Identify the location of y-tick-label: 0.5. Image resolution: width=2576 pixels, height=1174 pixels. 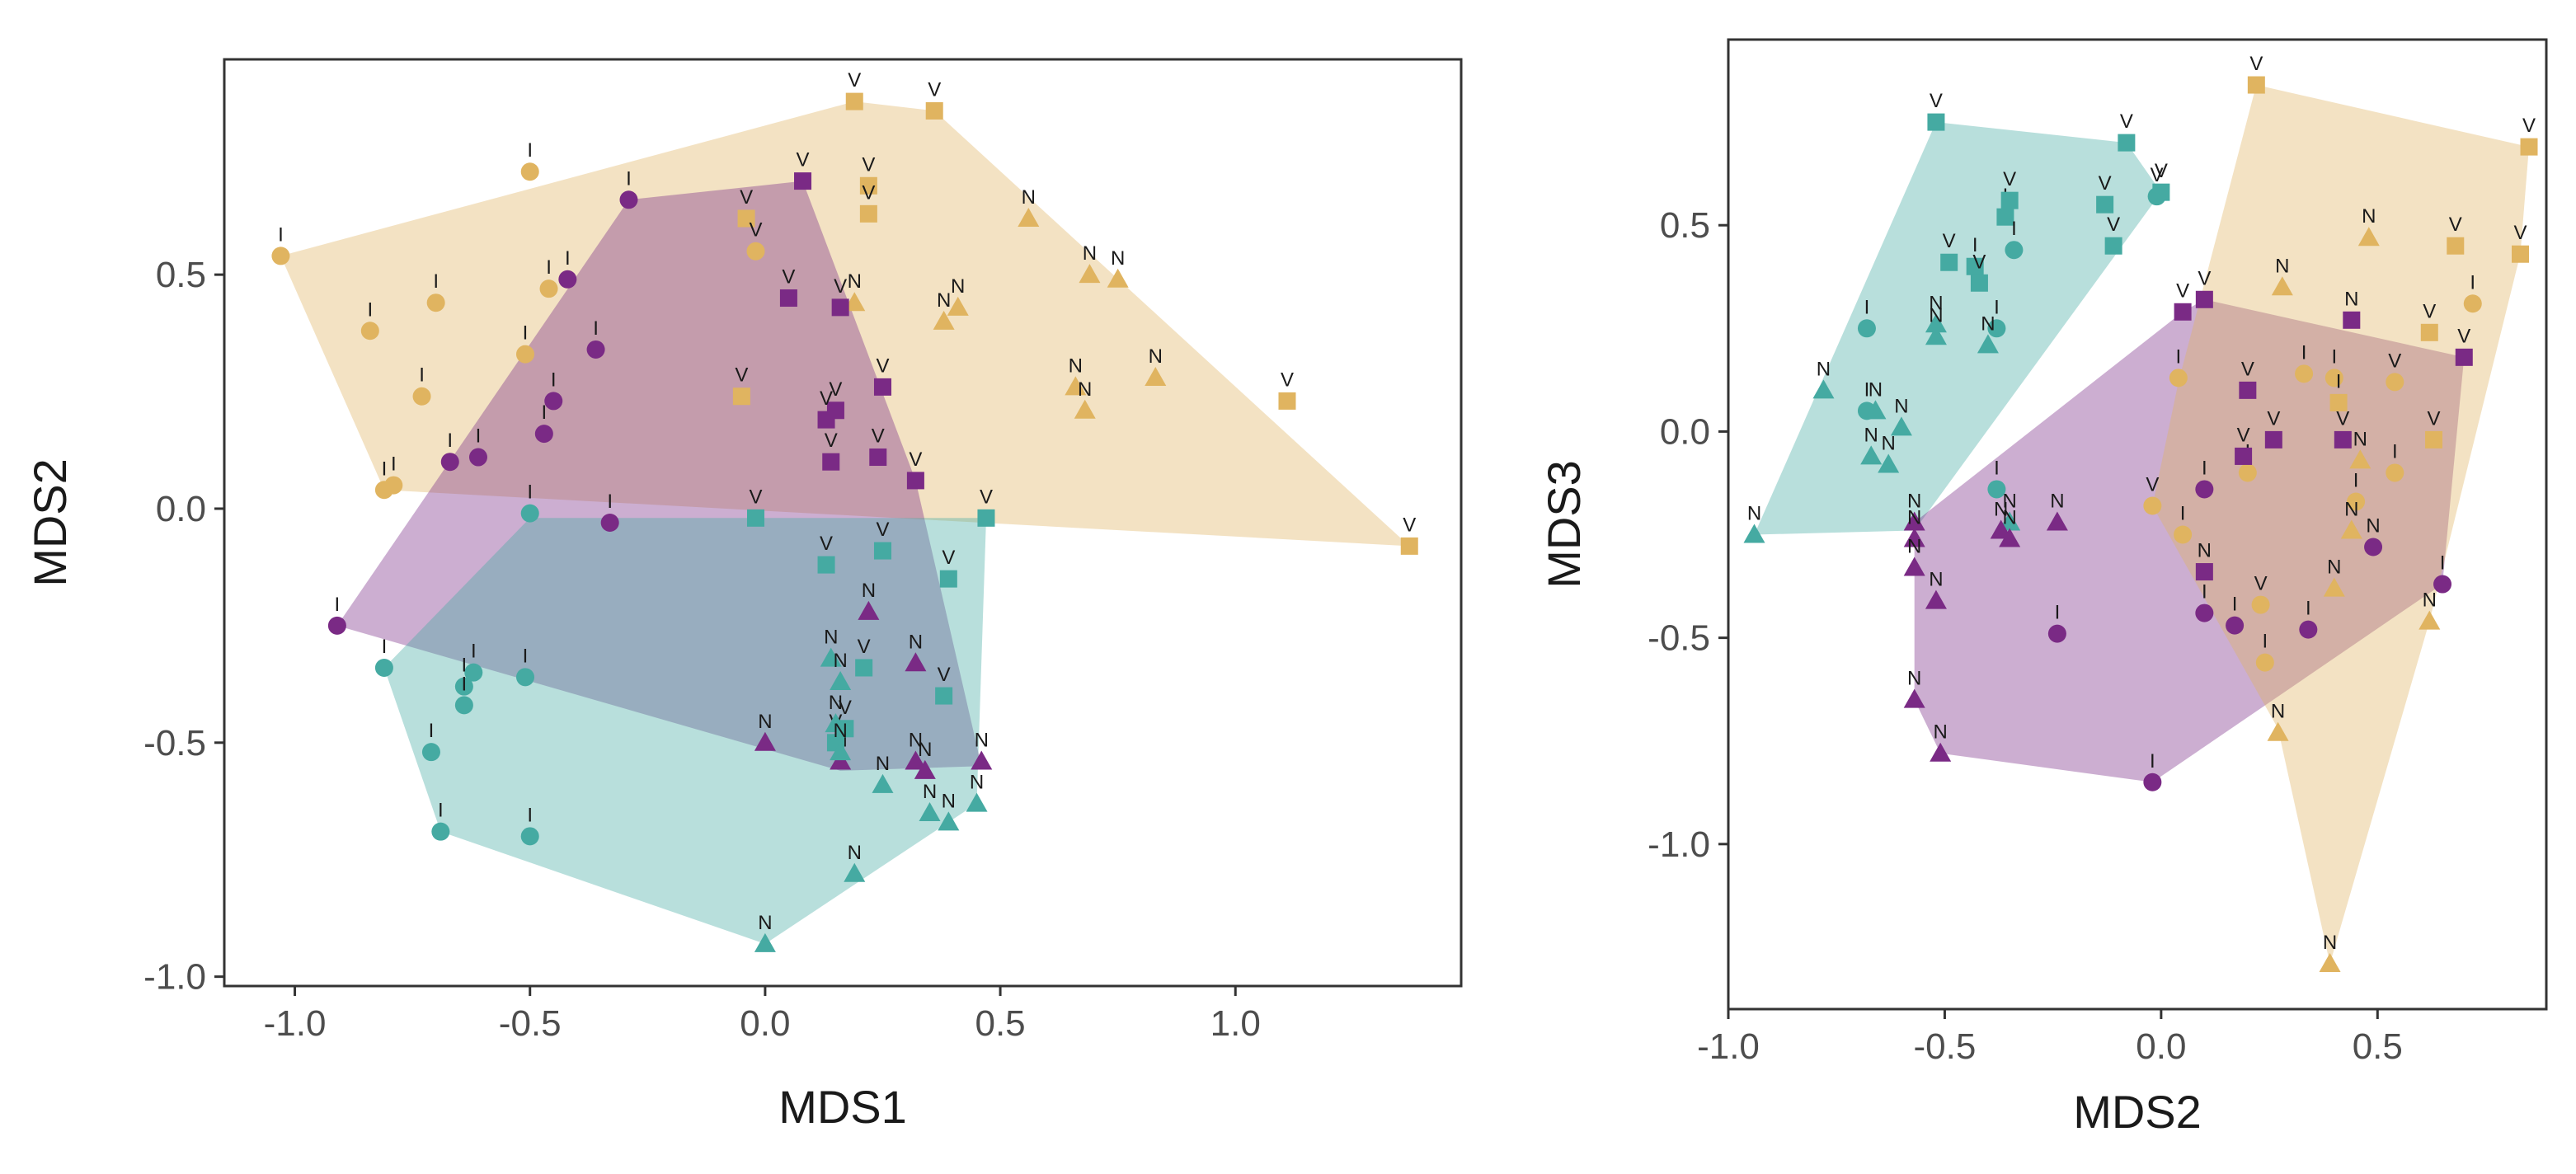
(181, 275).